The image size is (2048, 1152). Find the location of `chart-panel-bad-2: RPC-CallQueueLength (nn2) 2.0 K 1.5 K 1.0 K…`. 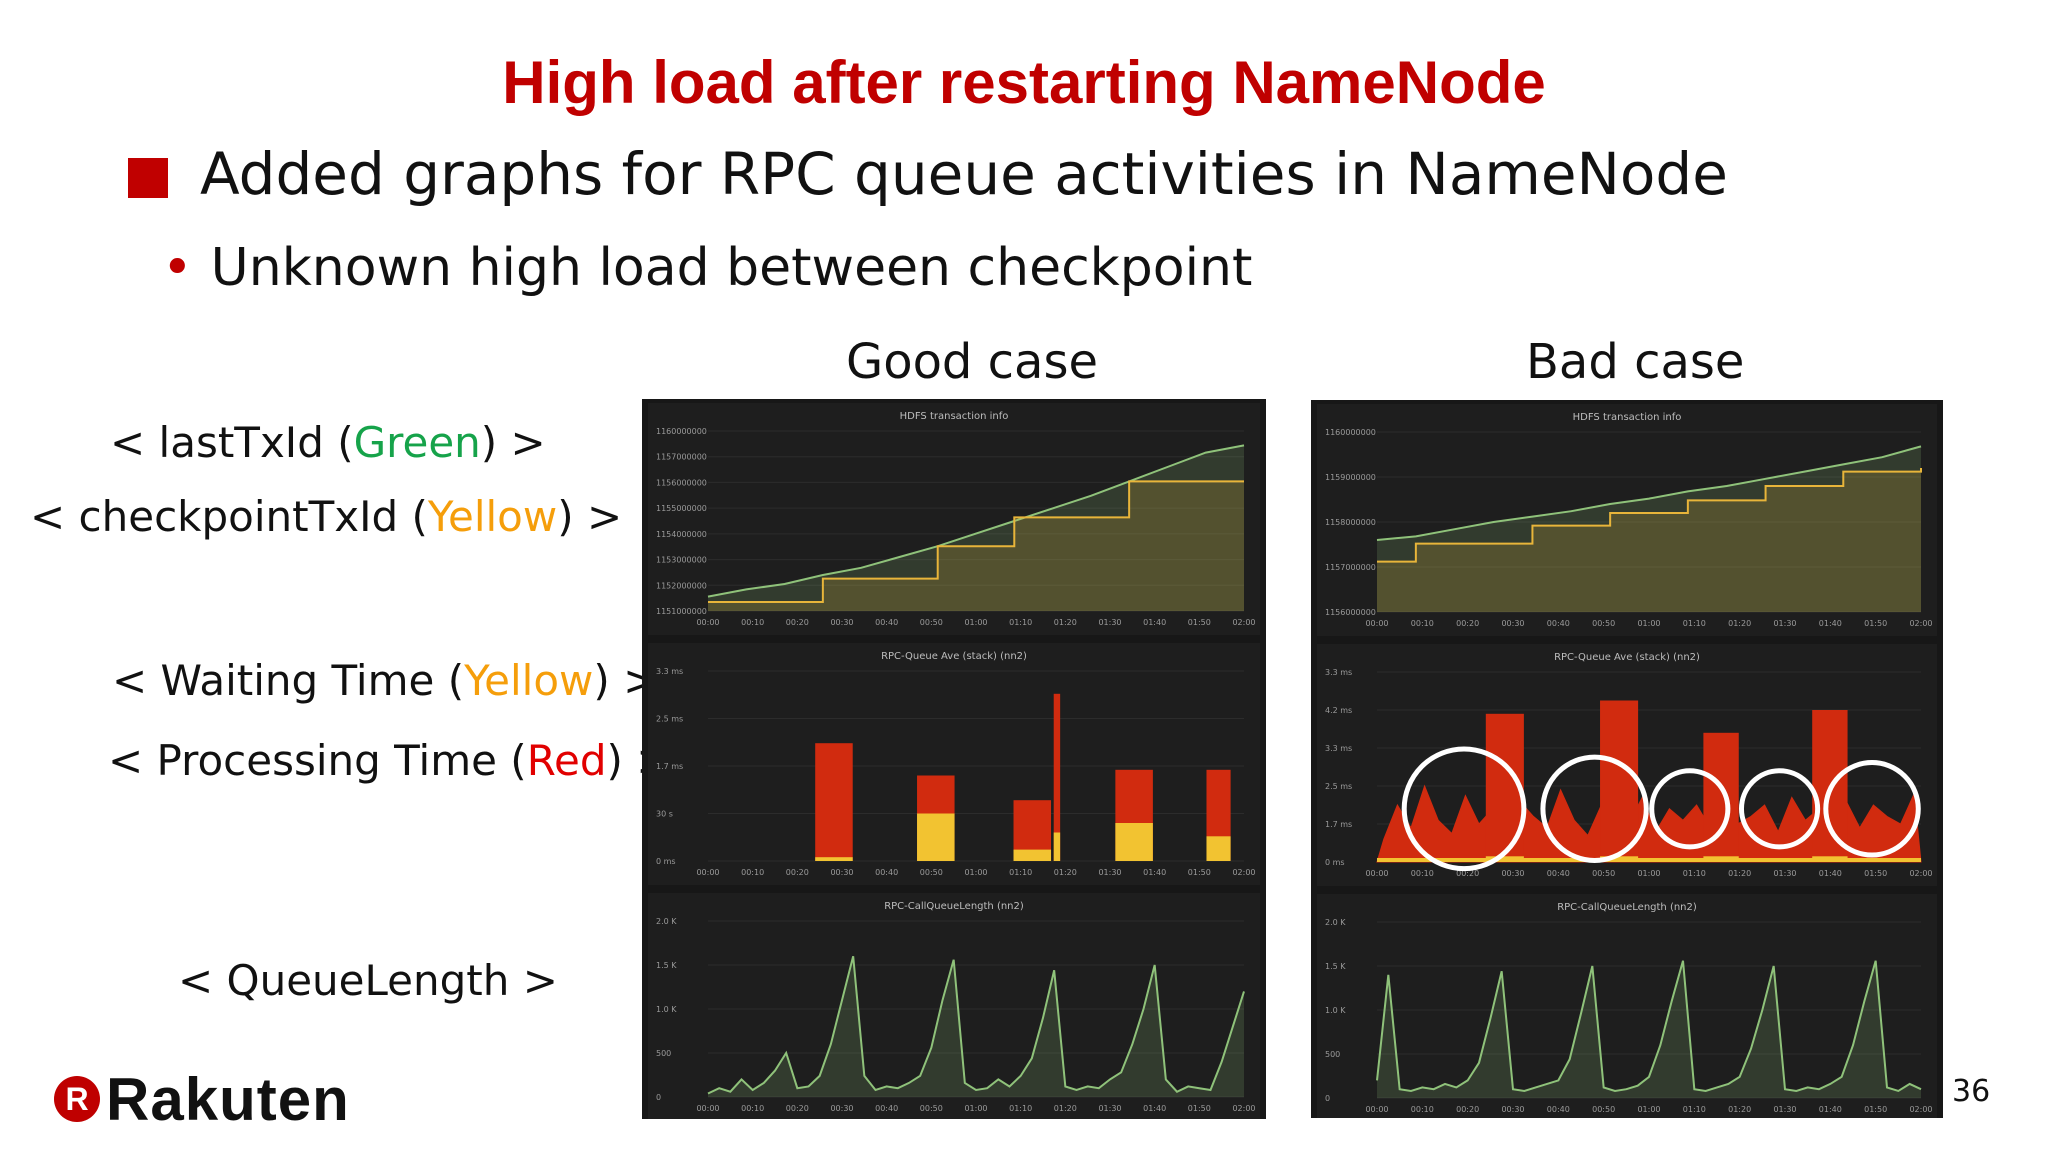

chart-panel-bad-2: RPC-CallQueueLength (nn2) 2.0 K 1.5 K 1.0 K… is located at coordinates (1627, 1006).